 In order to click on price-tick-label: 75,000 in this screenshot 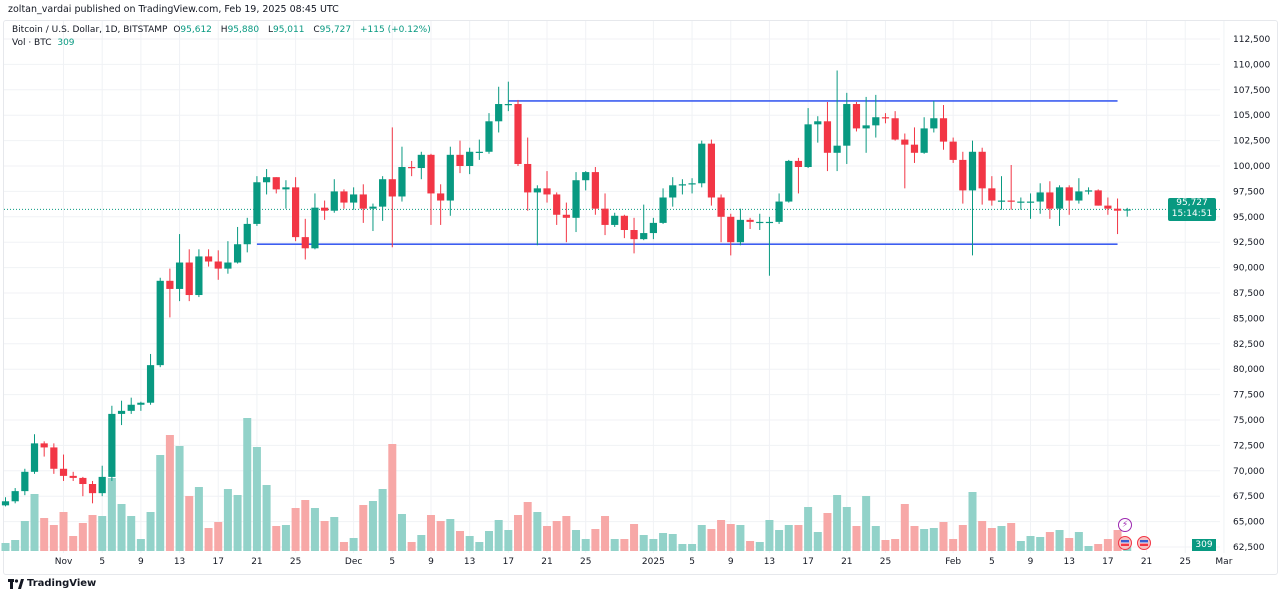, I will do `click(1249, 421)`.